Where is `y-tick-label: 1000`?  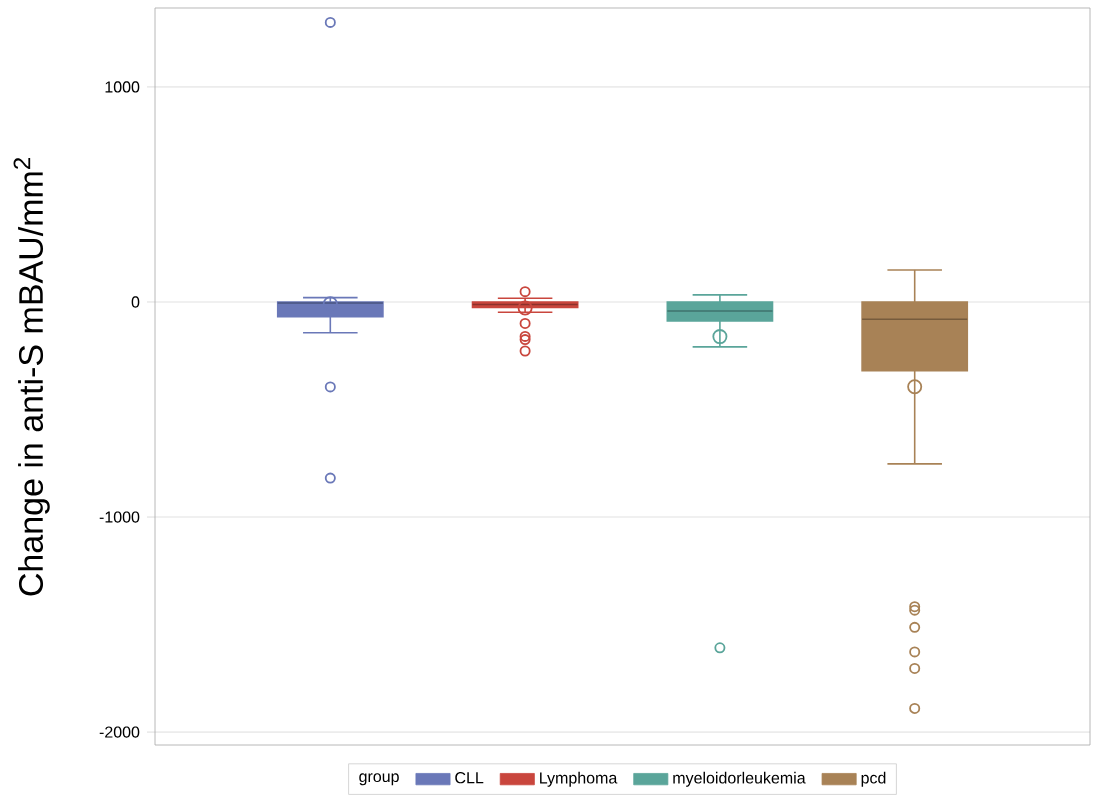
y-tick-label: 1000 is located at coordinates (122, 87).